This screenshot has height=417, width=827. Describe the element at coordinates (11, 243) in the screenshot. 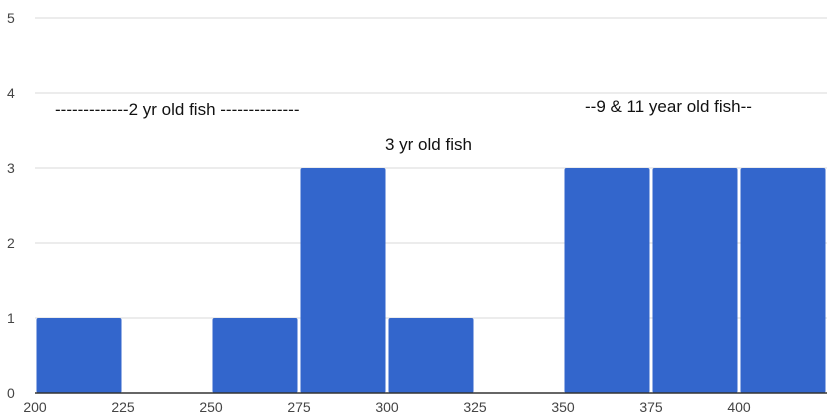

I see `y-tick-label: 2` at that location.